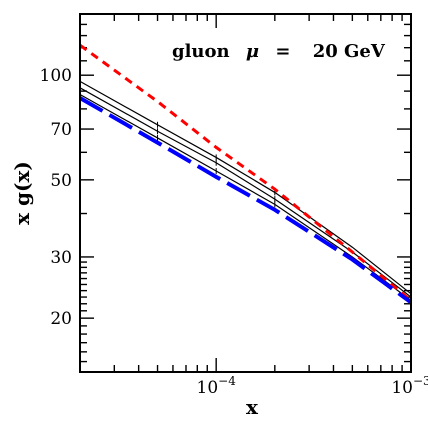  Describe the element at coordinates (201, 51) in the screenshot. I see `annotation-label: gluon` at that location.